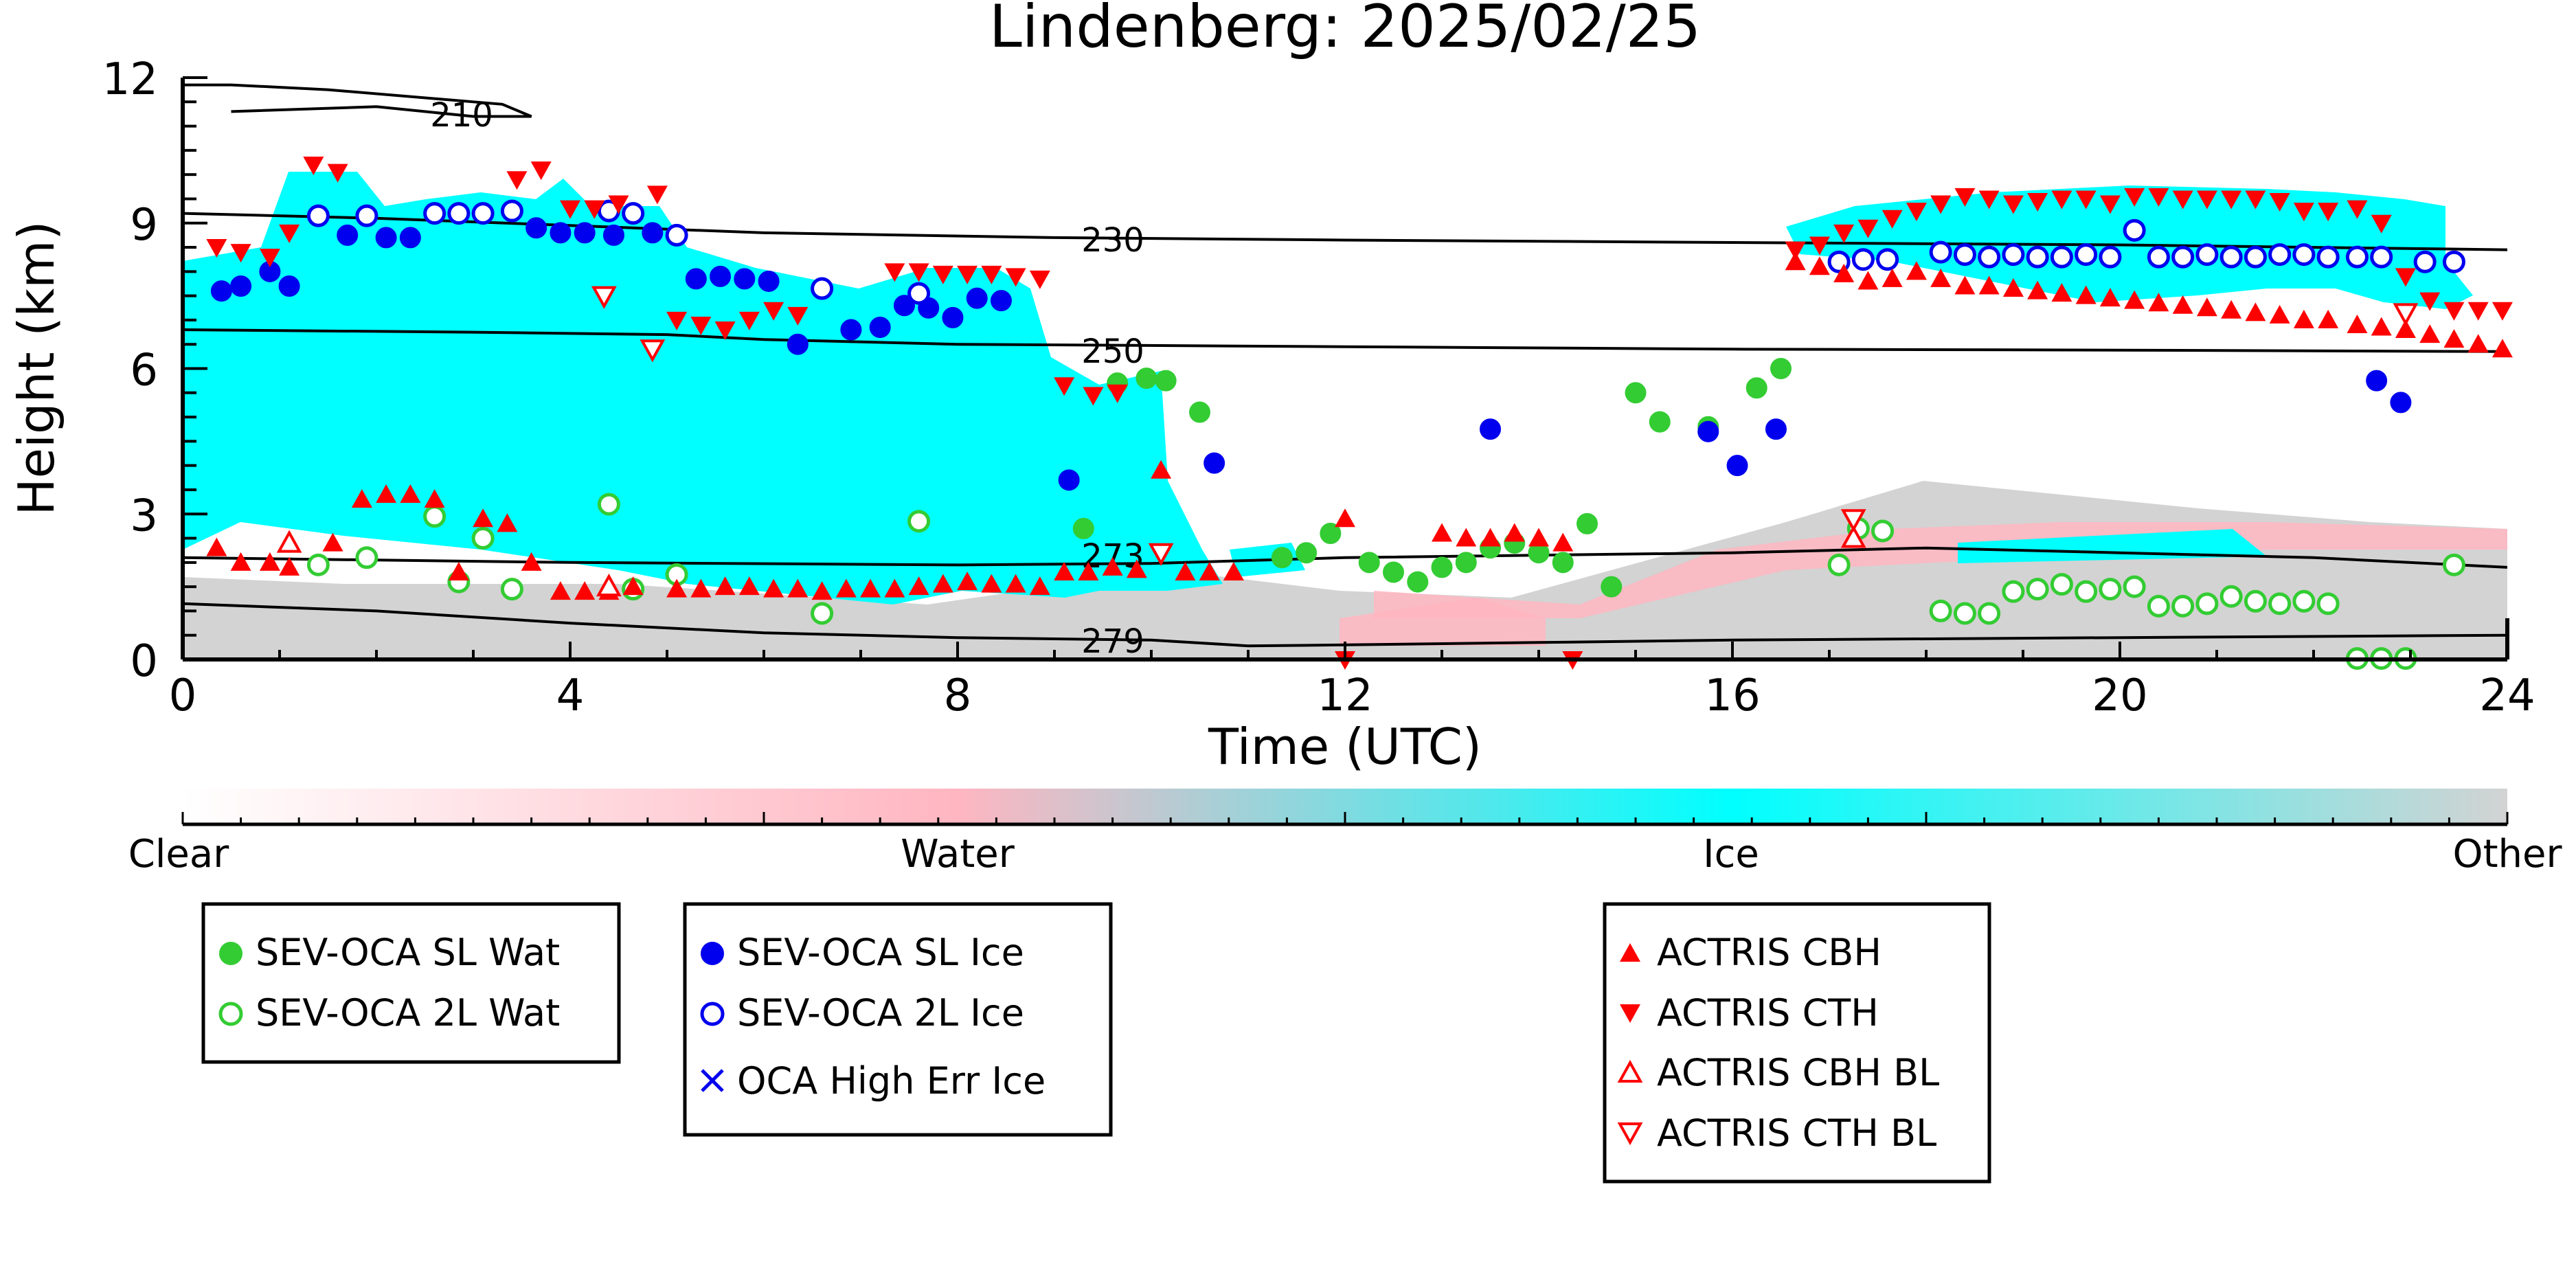 The width and height of the screenshot is (2576, 1288). I want to click on ice-region-left, so click(703, 388).